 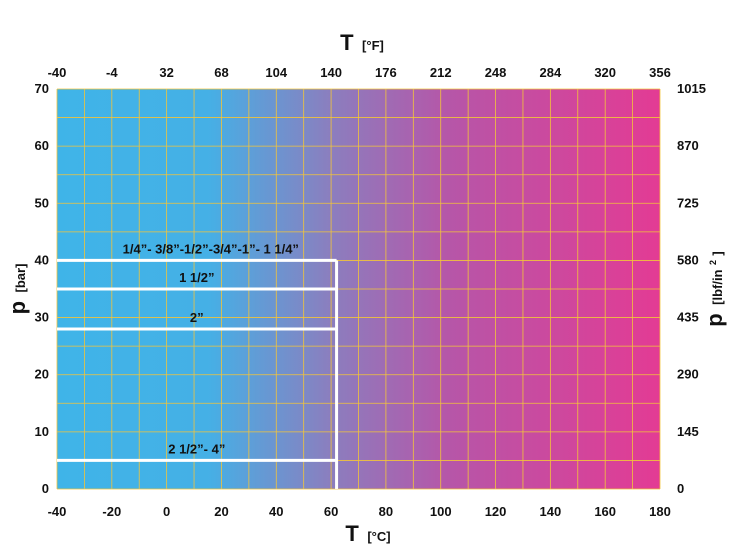 I want to click on right-tick-label: 870, so click(x=688, y=145).